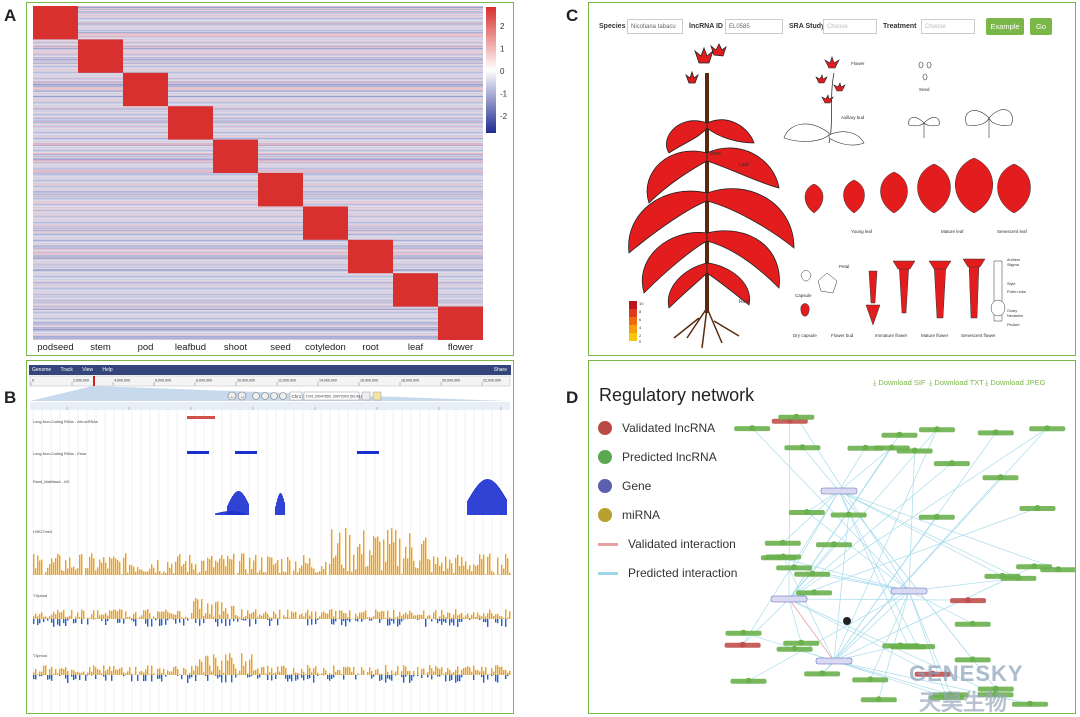 The height and width of the screenshot is (717, 1080). What do you see at coordinates (331, 396) in the screenshot?
I see `location-input` at bounding box center [331, 396].